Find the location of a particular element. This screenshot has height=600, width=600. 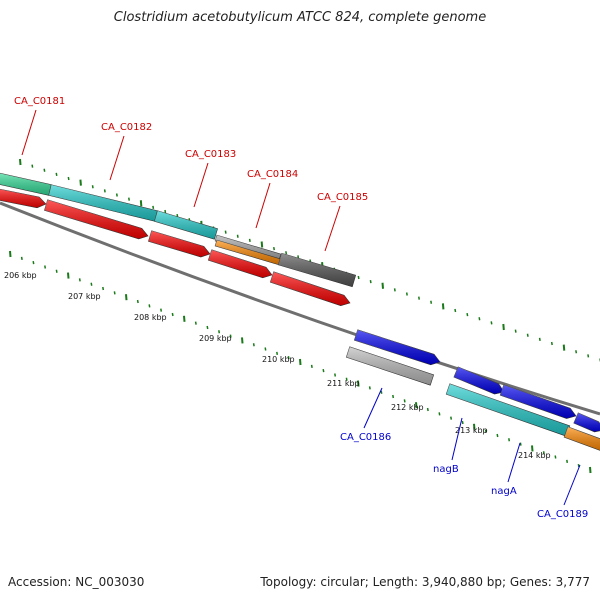

kbp-label: 213 kbp is located at coordinates (471, 430).